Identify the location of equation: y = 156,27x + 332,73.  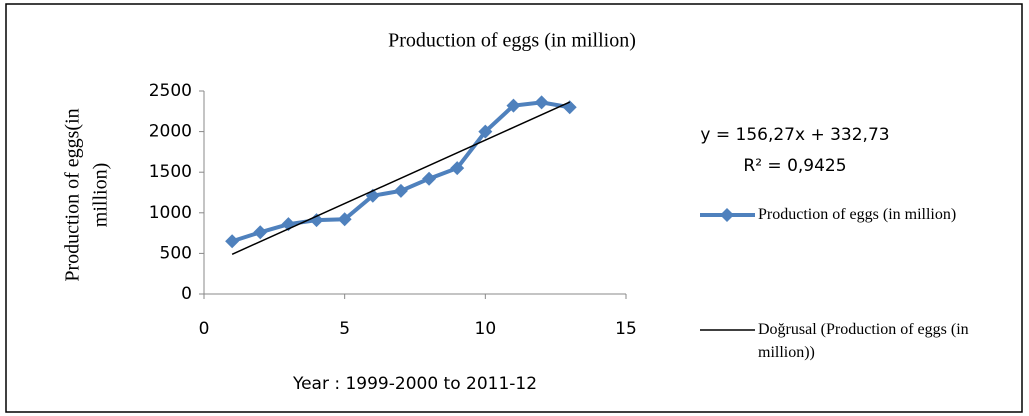
(794, 135).